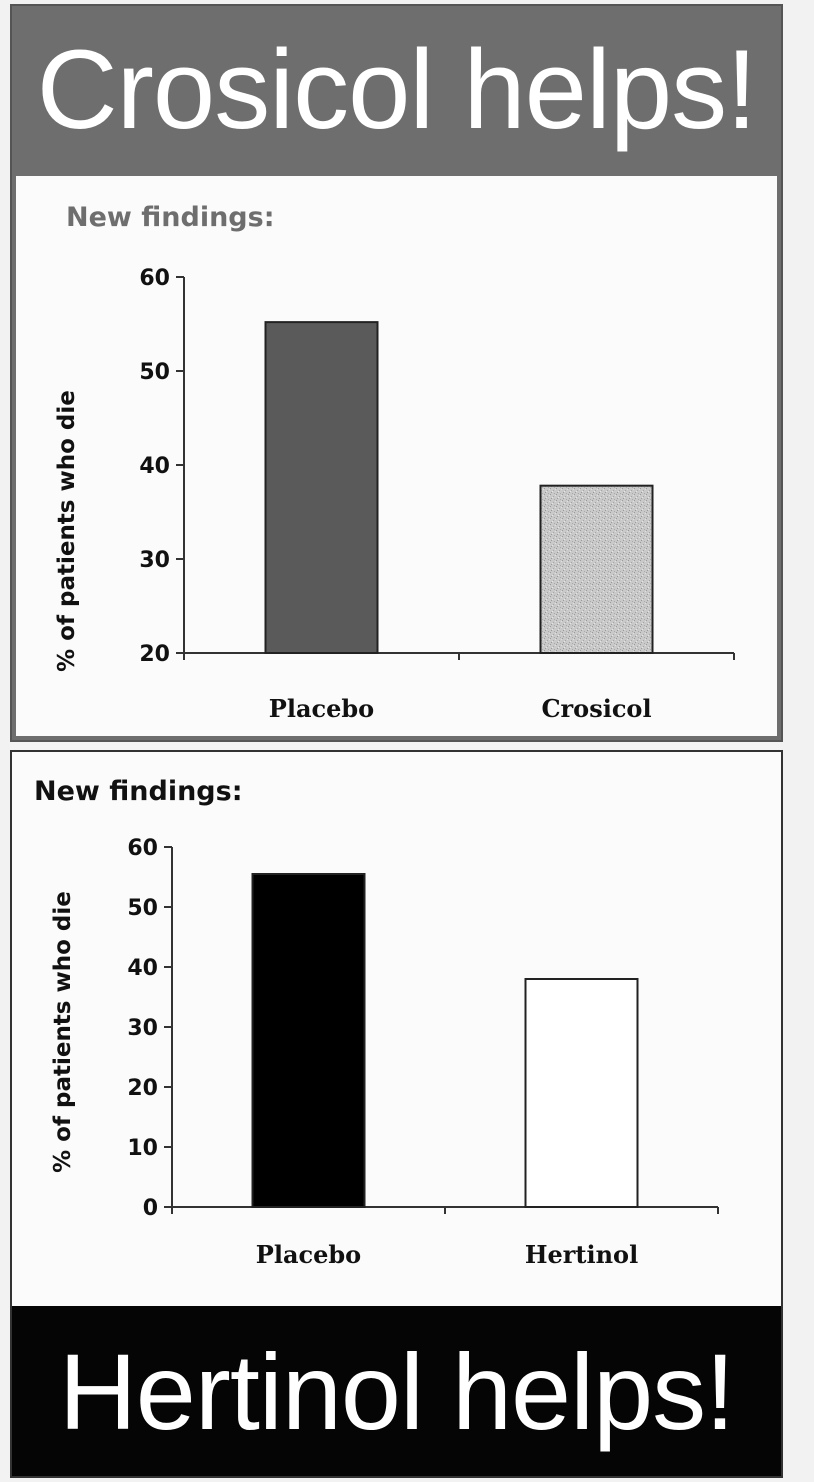  Describe the element at coordinates (596, 569) in the screenshot. I see `bar-crosicol` at that location.